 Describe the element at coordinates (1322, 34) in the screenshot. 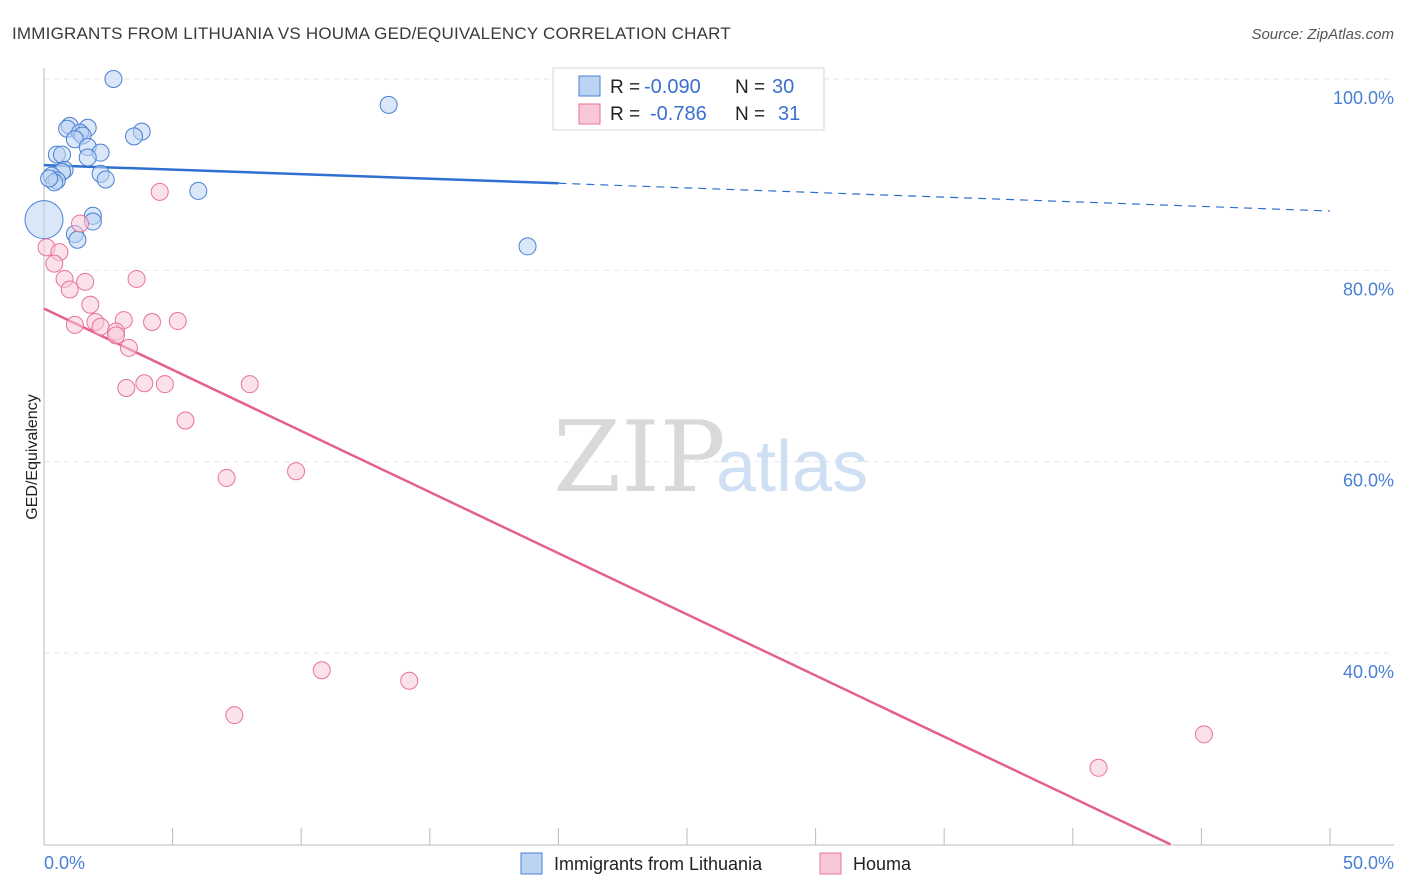

I see `chart-source: Source: ZipAtlas.com` at that location.